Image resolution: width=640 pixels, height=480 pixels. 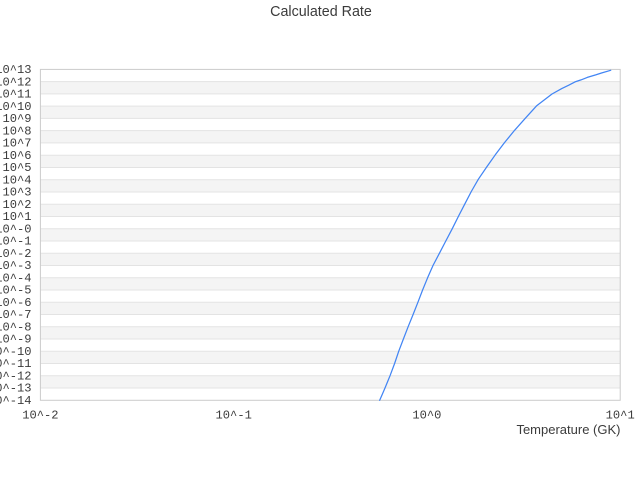 What do you see at coordinates (16, 303) in the screenshot?
I see `svg-text: 10^-6` at bounding box center [16, 303].